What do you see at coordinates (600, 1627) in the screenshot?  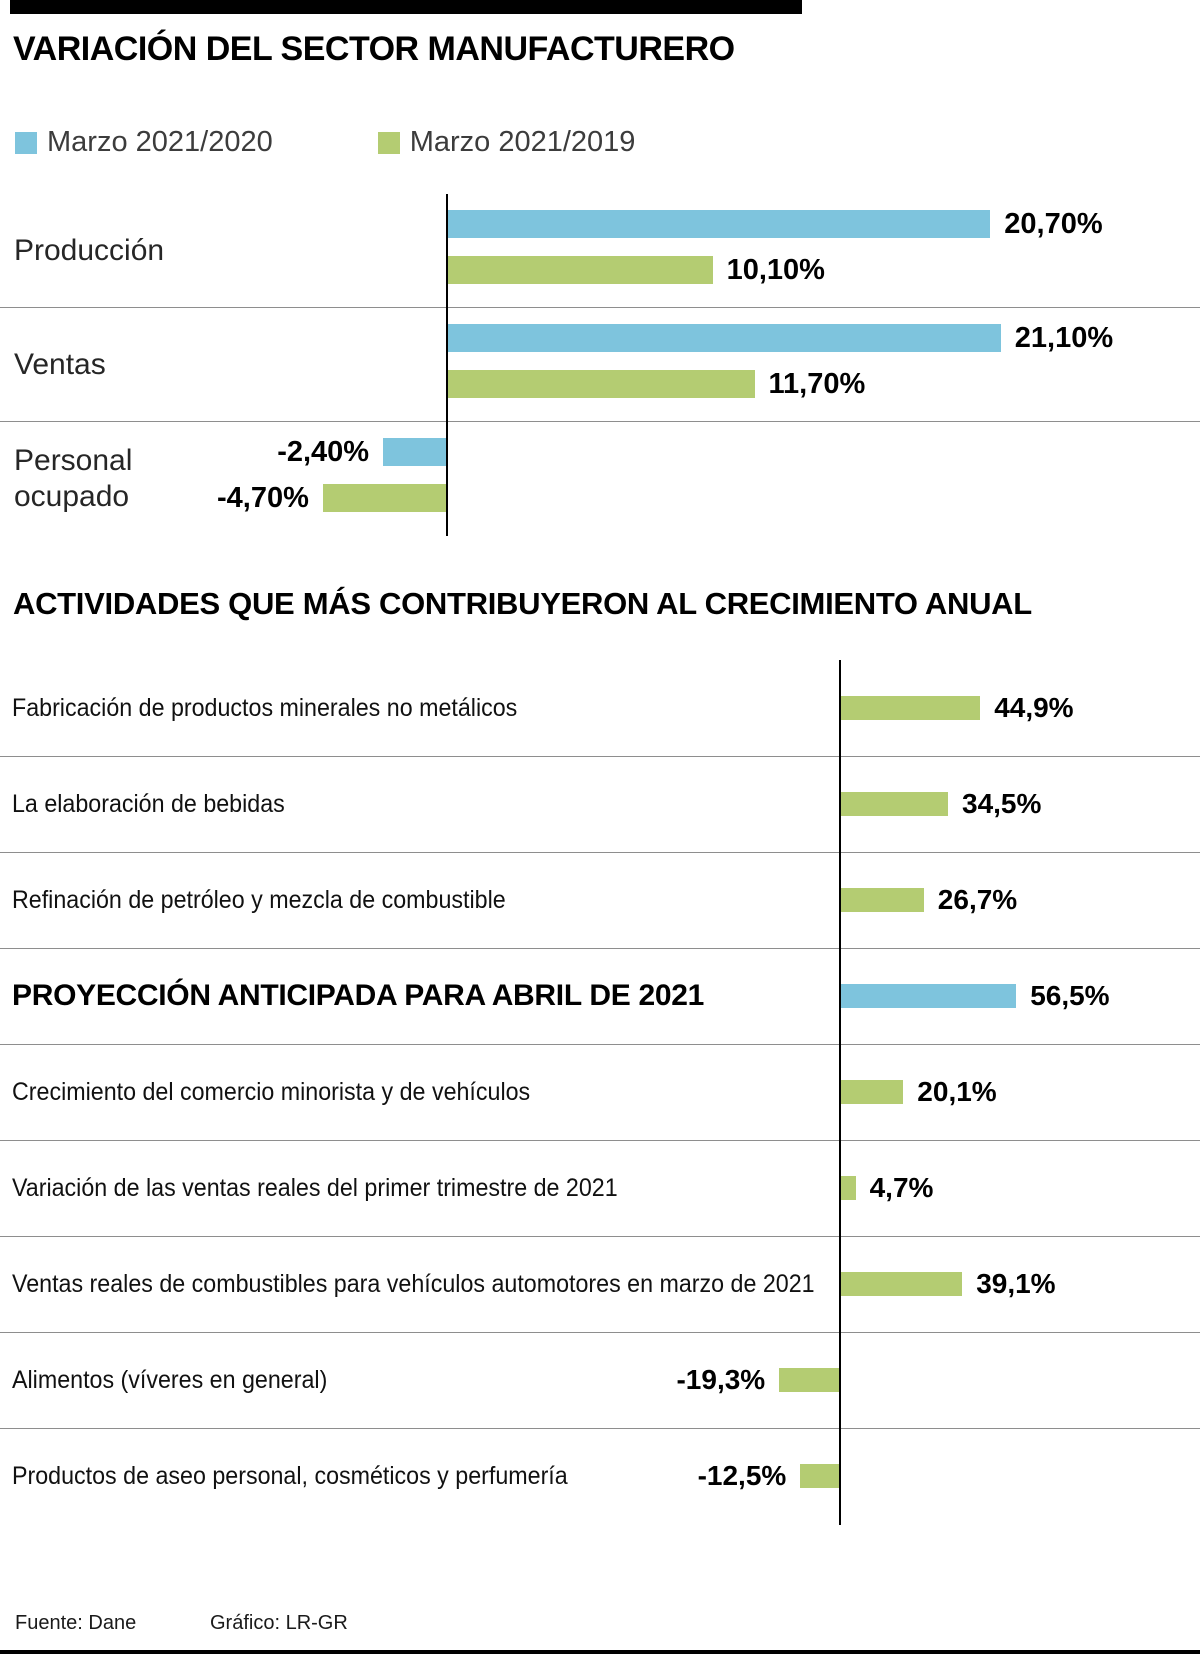 I see `footer: Fuente: Dane Gráfico: LR-GR` at bounding box center [600, 1627].